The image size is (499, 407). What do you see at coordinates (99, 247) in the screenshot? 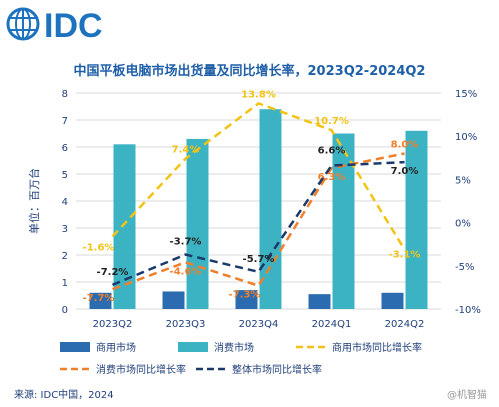
I see `data-label: -1.6%` at bounding box center [99, 247].